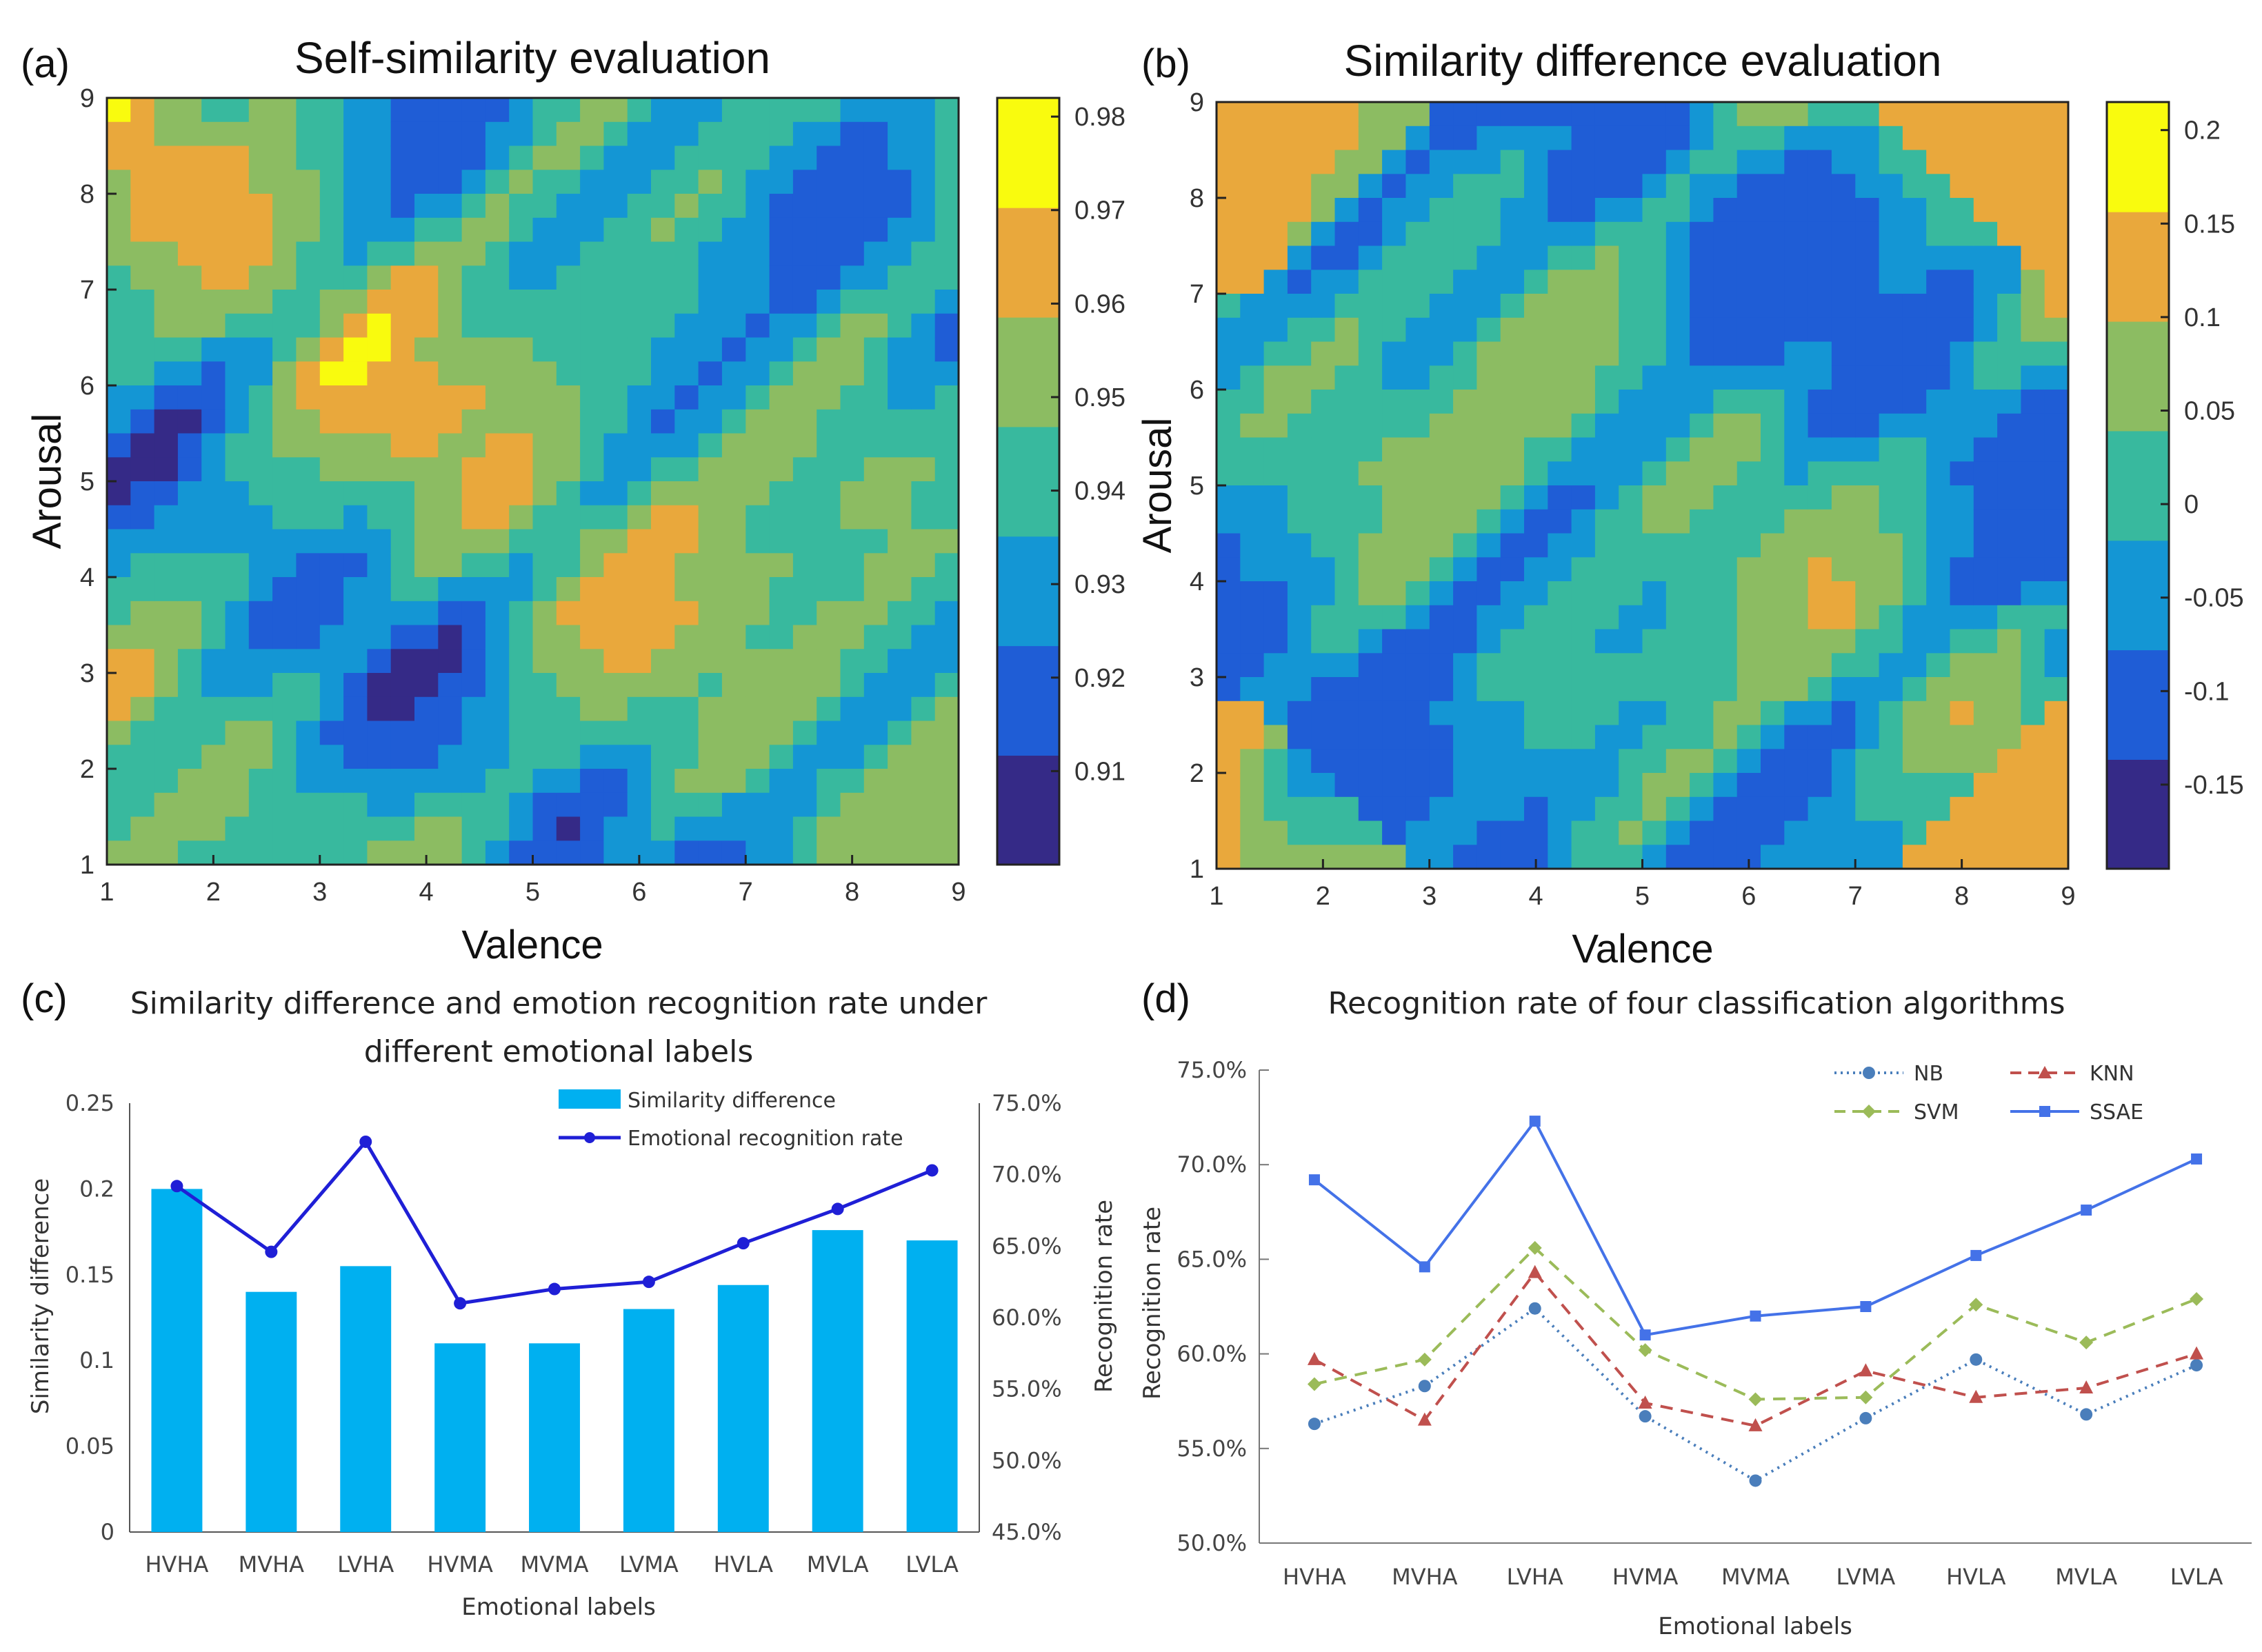  What do you see at coordinates (319, 893) in the screenshot?
I see `x-tick-label: 3` at bounding box center [319, 893].